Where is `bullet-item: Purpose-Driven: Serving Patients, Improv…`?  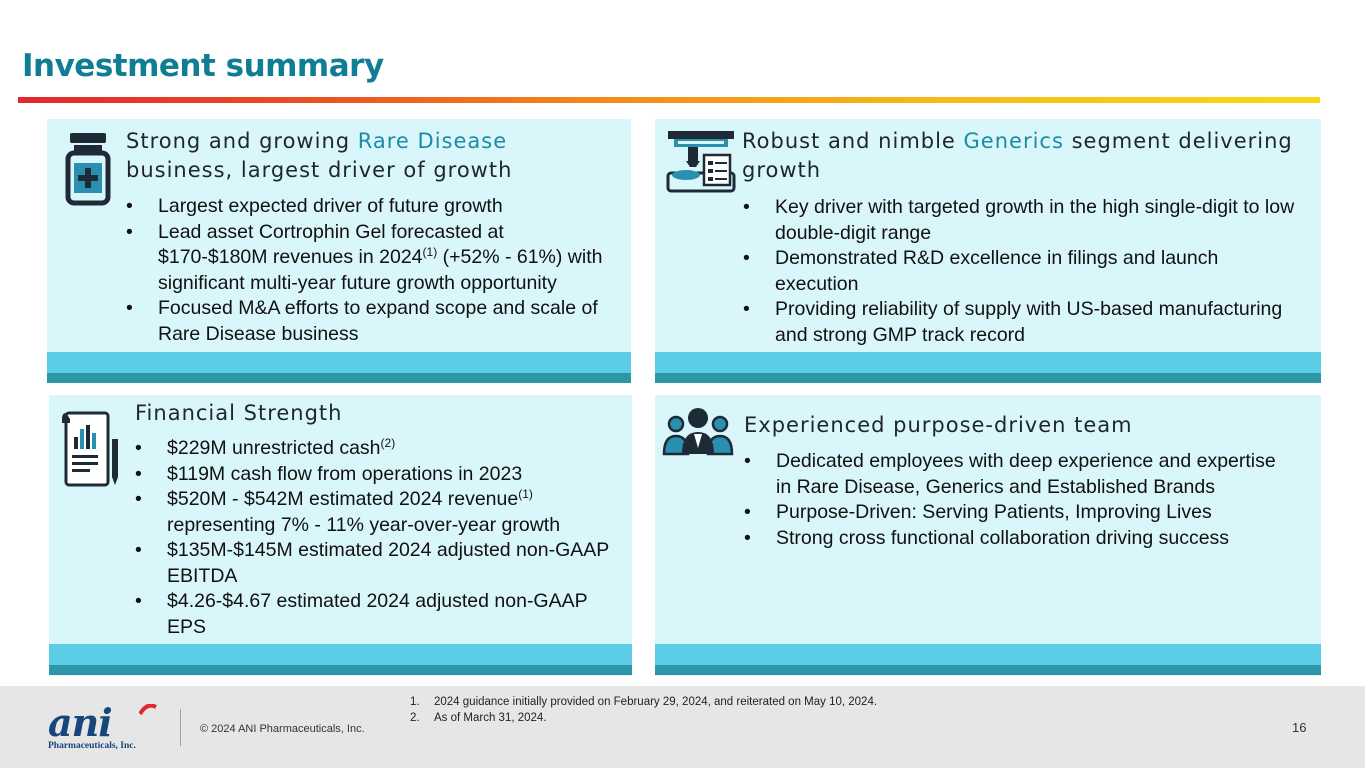
bullet-item: Purpose-Driven: Serving Patients, Improv… is located at coordinates (1016, 513).